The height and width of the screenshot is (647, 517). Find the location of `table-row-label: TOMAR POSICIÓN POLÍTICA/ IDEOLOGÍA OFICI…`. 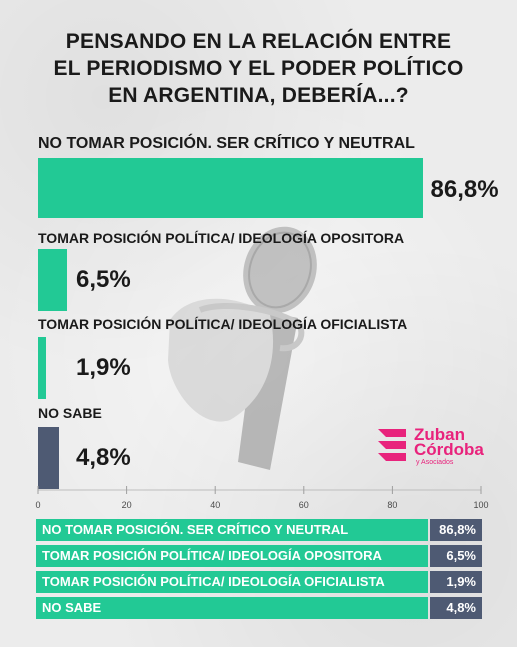

table-row-label: TOMAR POSICIÓN POLÍTICA/ IDEOLOGÍA OFICI… is located at coordinates (232, 582).